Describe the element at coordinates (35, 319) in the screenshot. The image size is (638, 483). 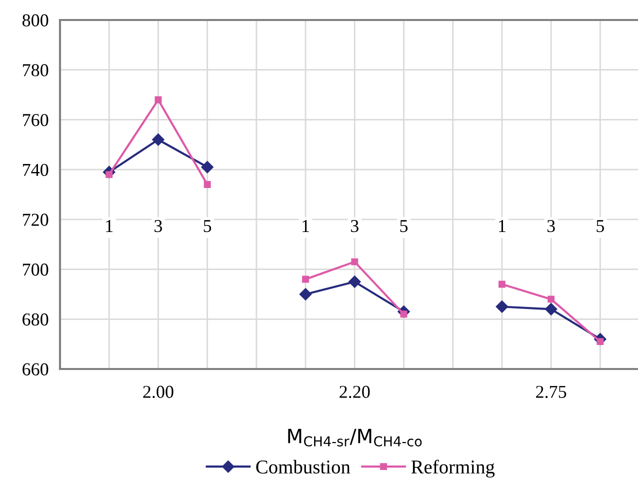
I see `y-tick-label: 680` at that location.